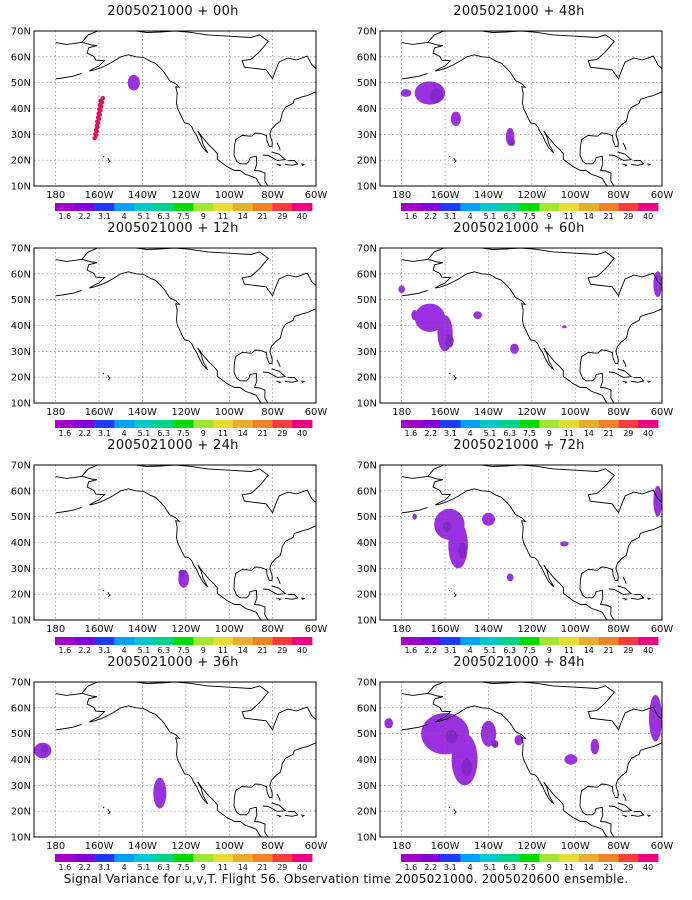 The image size is (692, 900). Describe the element at coordinates (21, 249) in the screenshot. I see `latitude-label: 70N` at that location.